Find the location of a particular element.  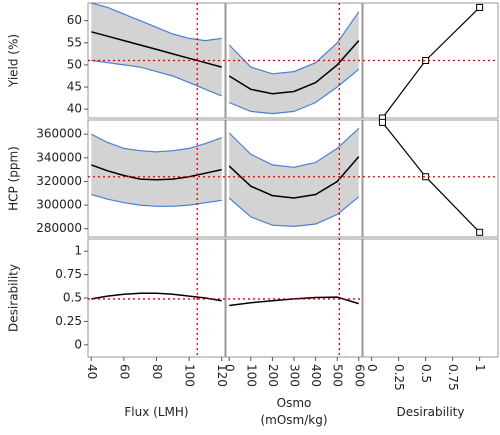

y-tick-label: 0.25 is located at coordinates (68, 321).